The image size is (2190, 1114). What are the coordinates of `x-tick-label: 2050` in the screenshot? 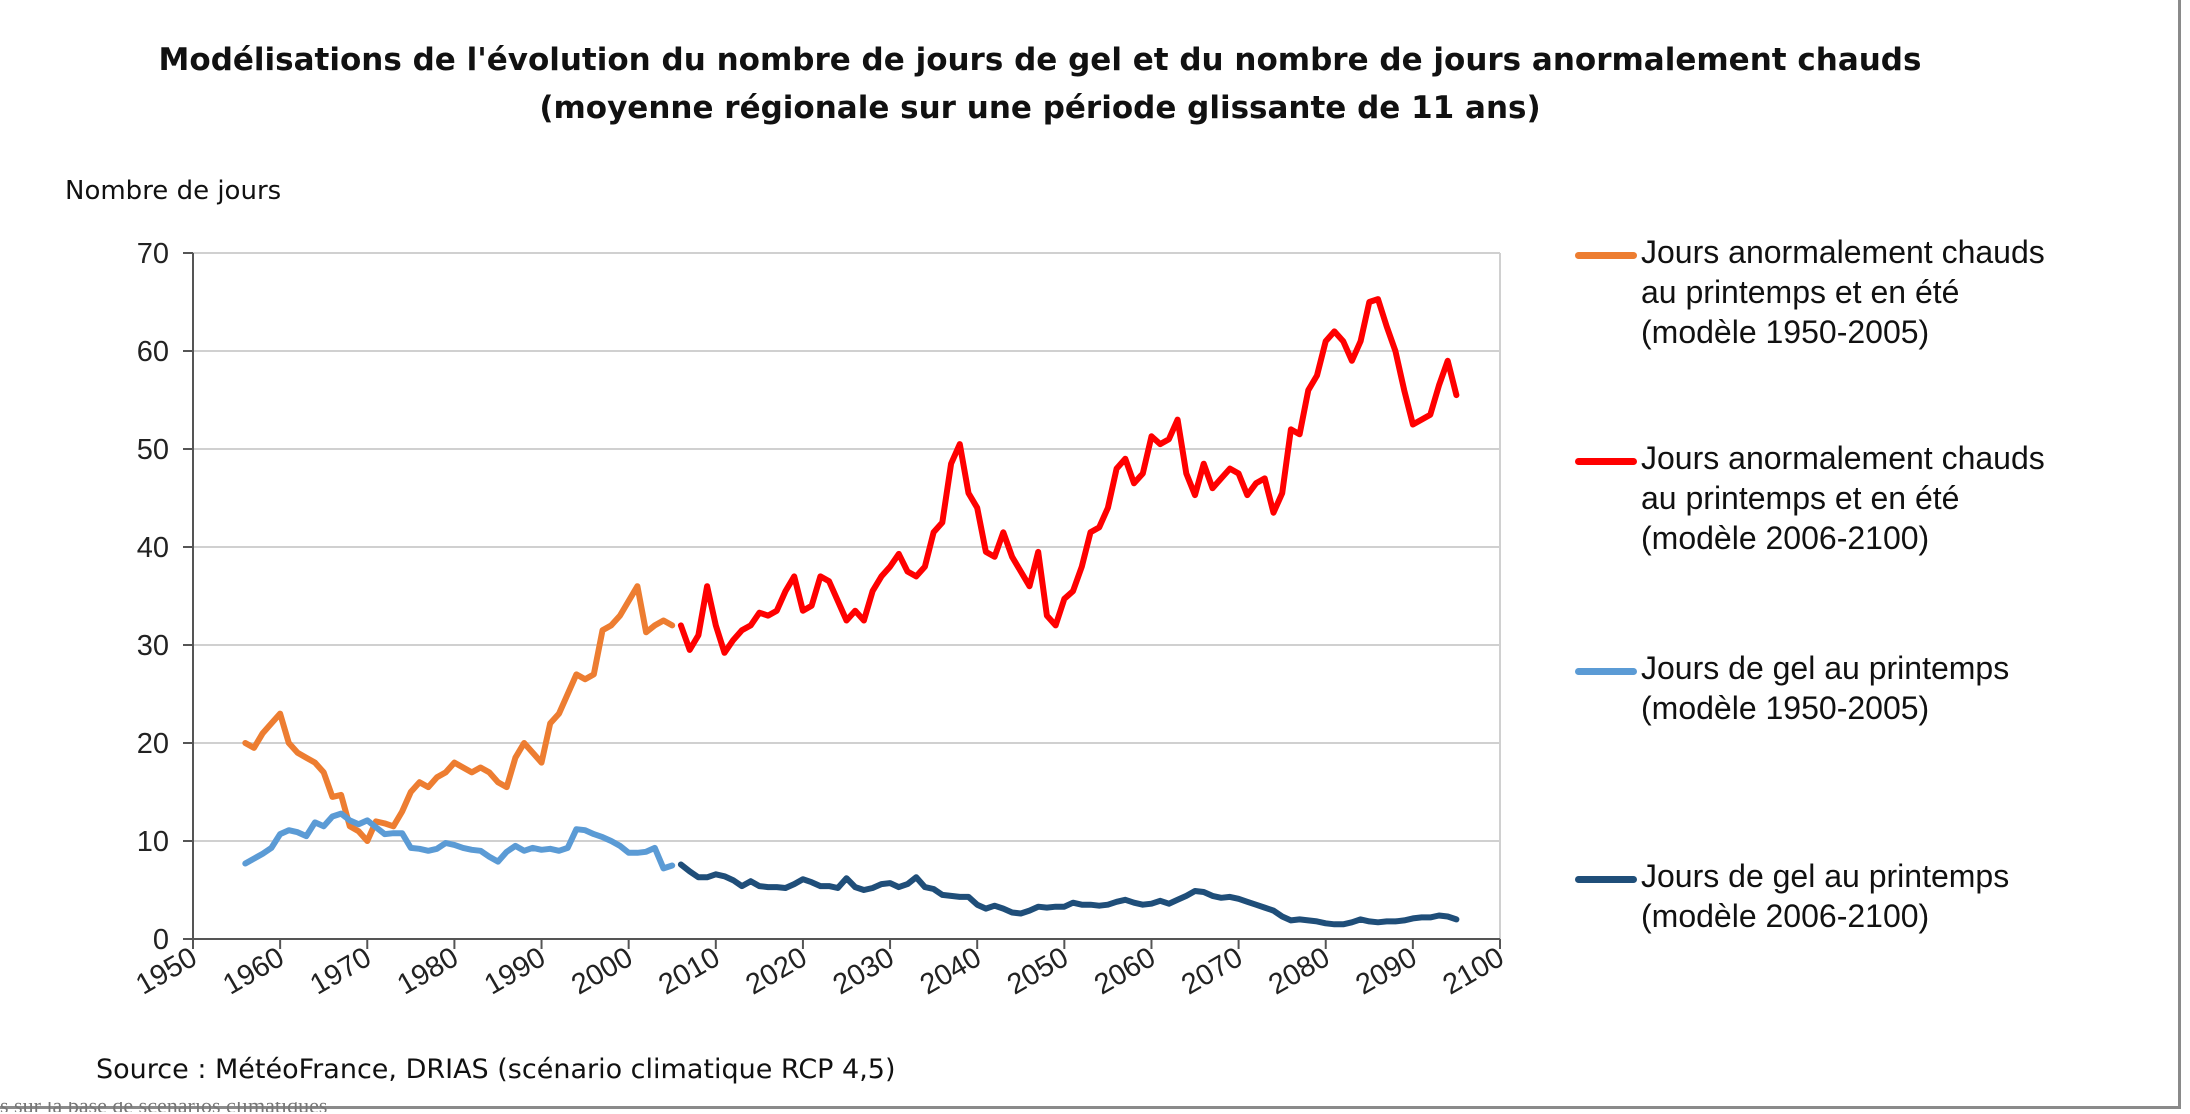 It's located at (1038, 971).